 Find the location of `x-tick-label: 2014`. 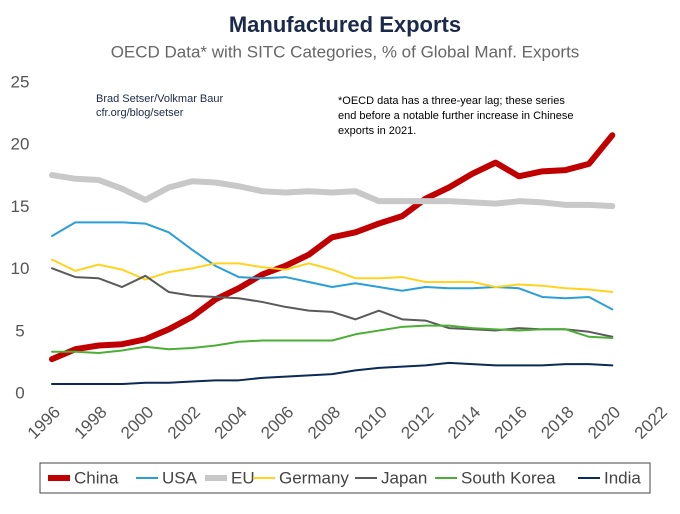

x-tick-label: 2014 is located at coordinates (464, 423).